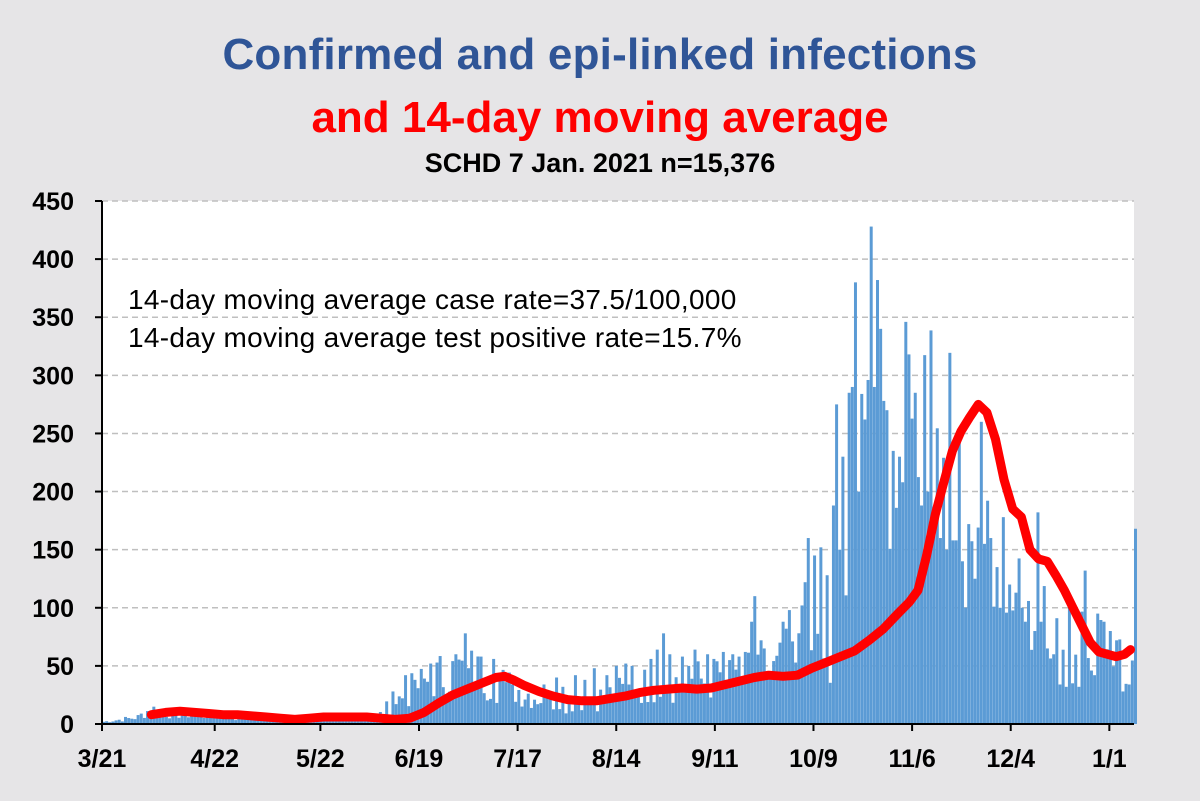  Describe the element at coordinates (53, 609) in the screenshot. I see `y-tick-label: 100` at that location.